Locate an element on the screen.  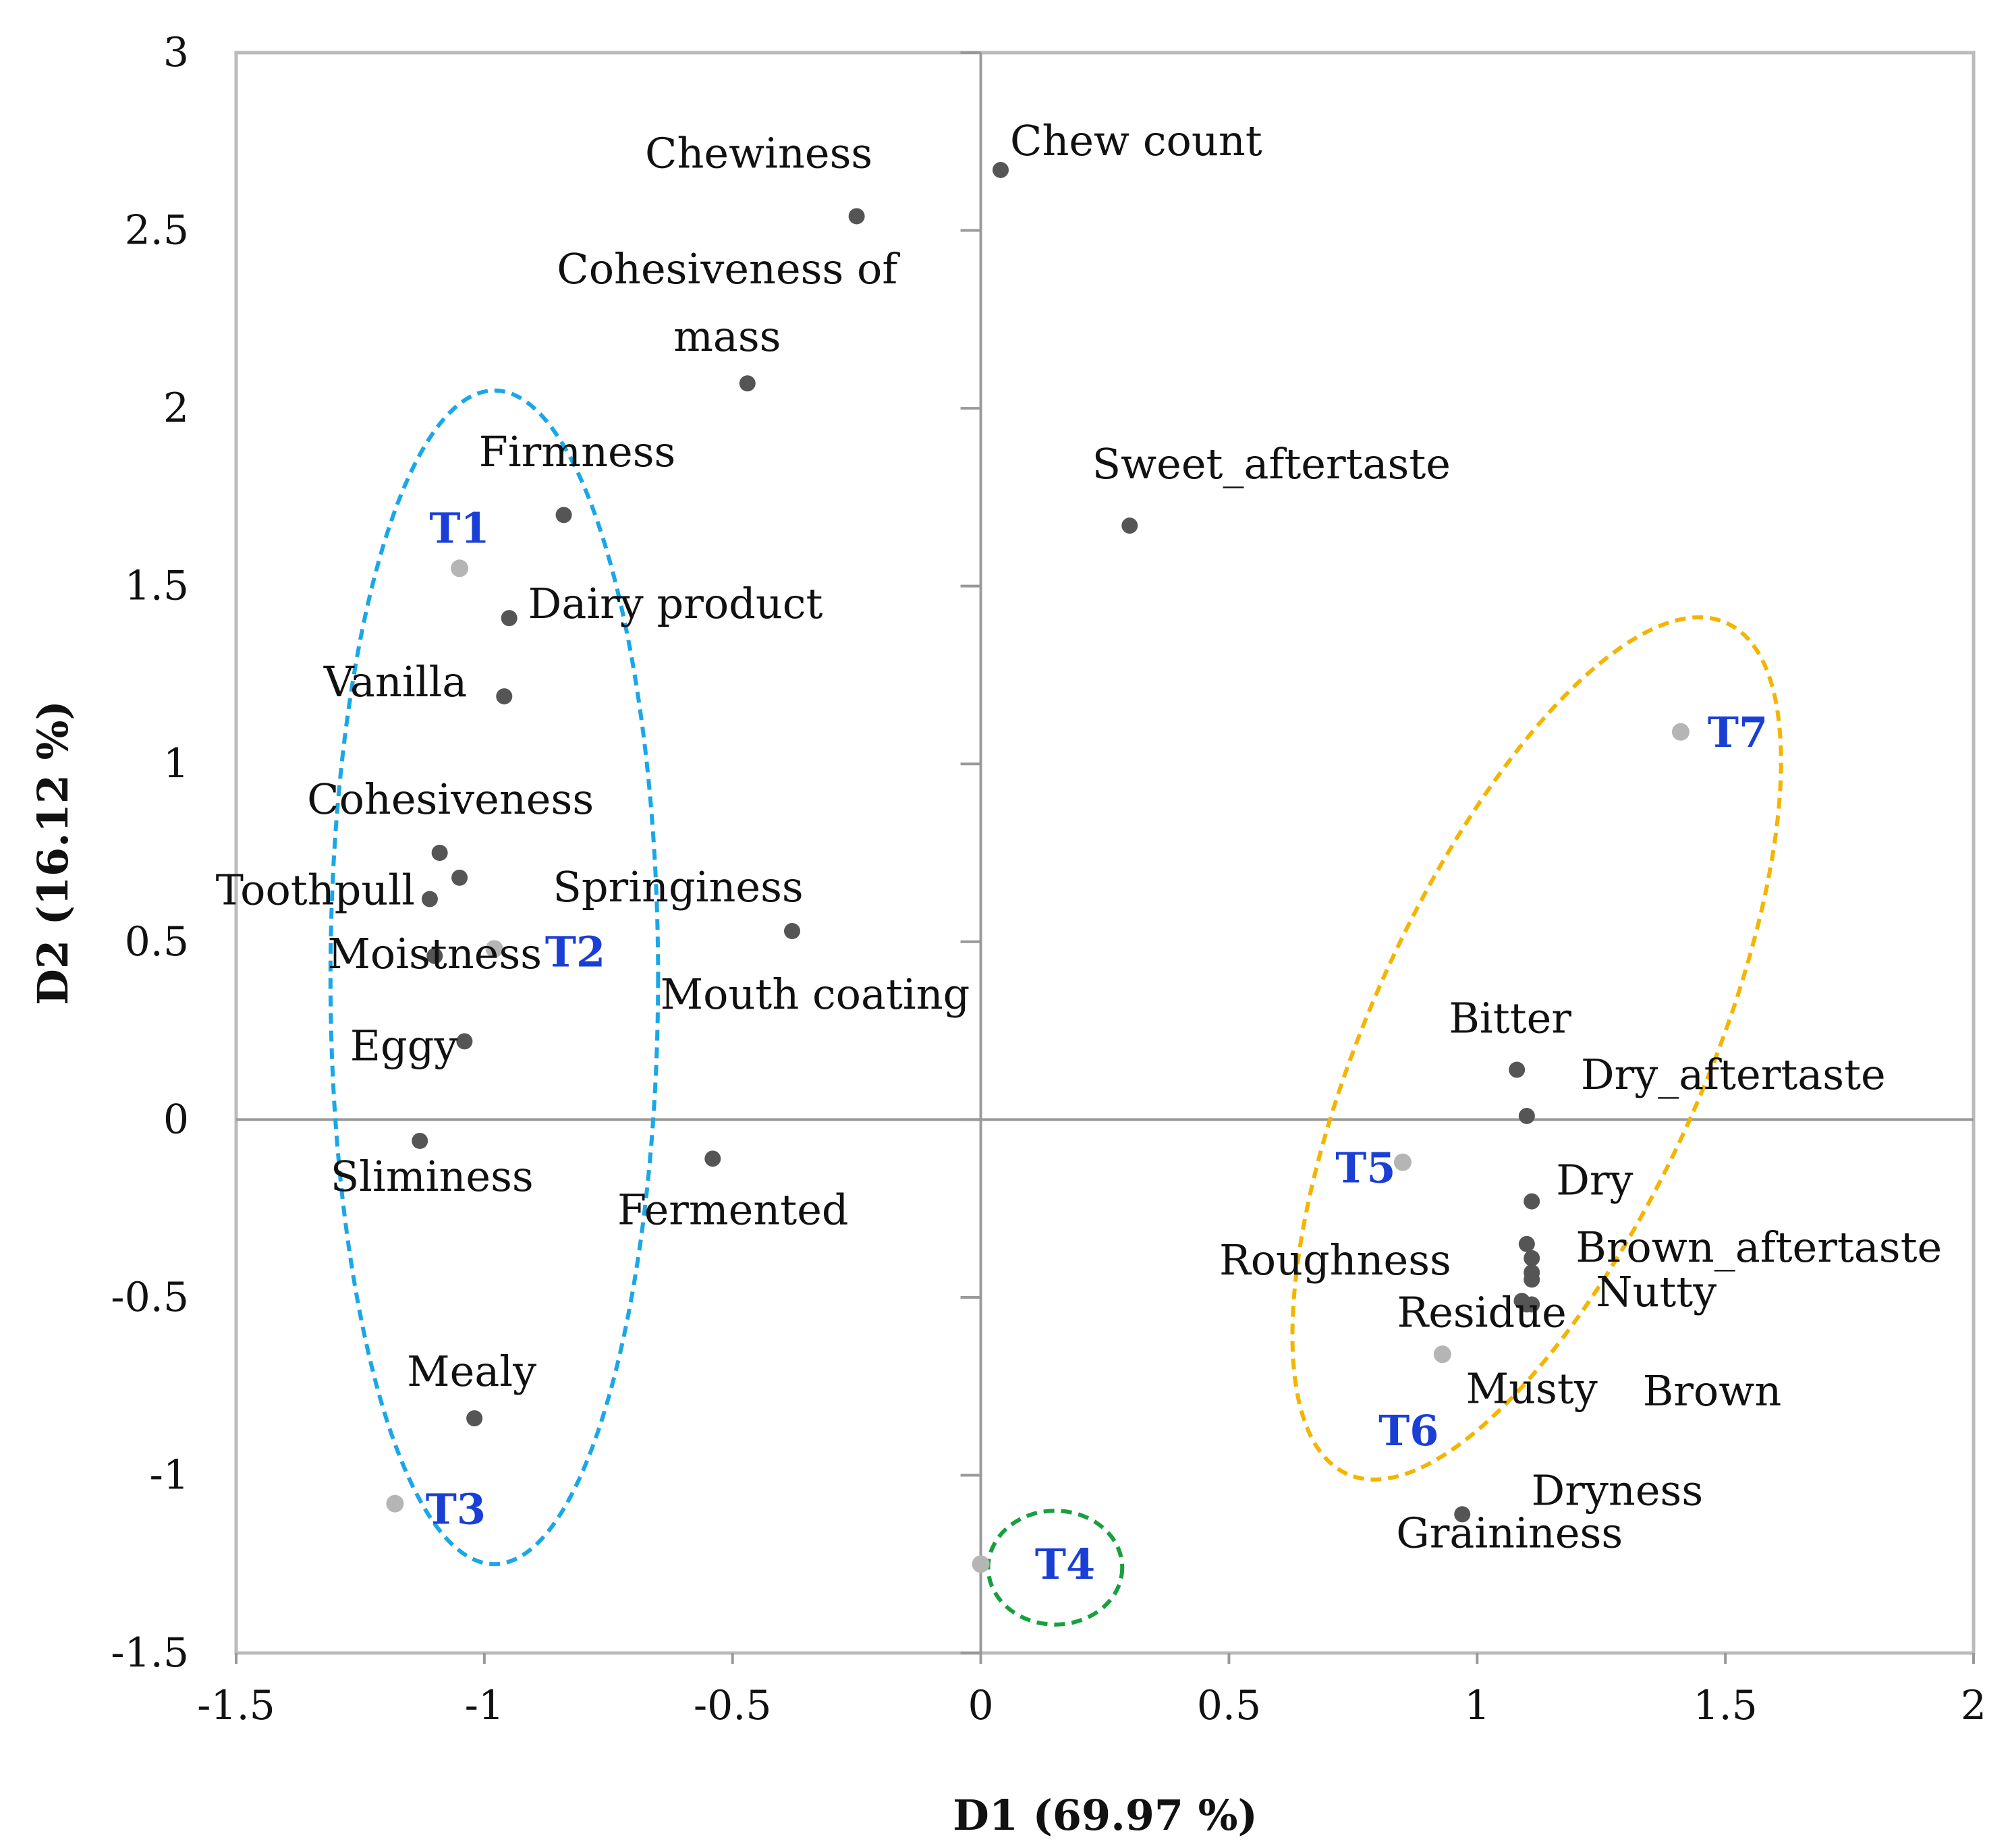
product-label: T4 is located at coordinates (1065, 1564).